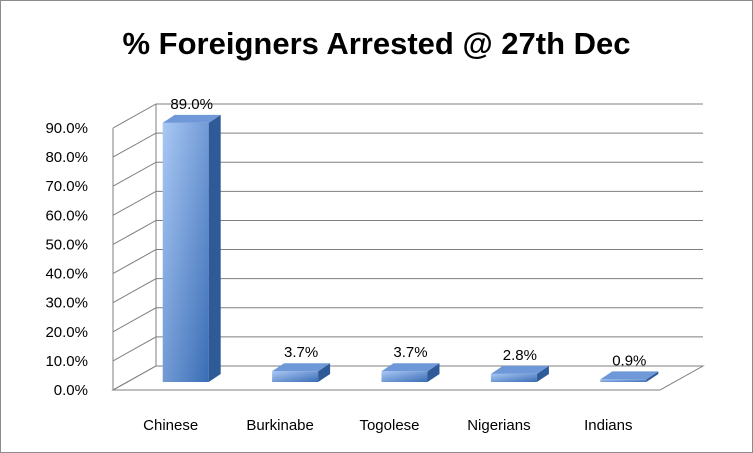  Describe the element at coordinates (608, 425) in the screenshot. I see `x-category-label: Indians` at that location.